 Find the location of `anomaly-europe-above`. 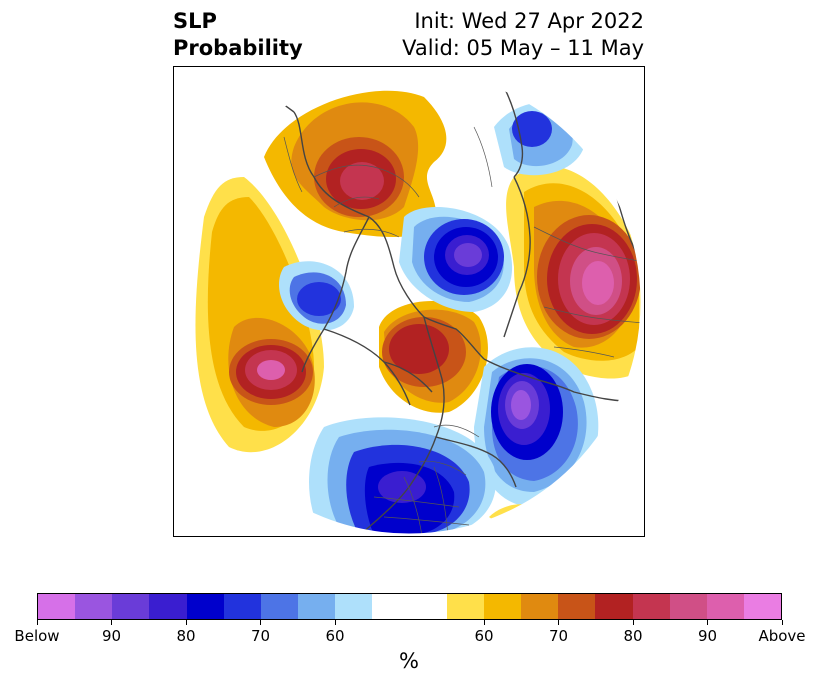

anomaly-europe-above is located at coordinates (355, 163).